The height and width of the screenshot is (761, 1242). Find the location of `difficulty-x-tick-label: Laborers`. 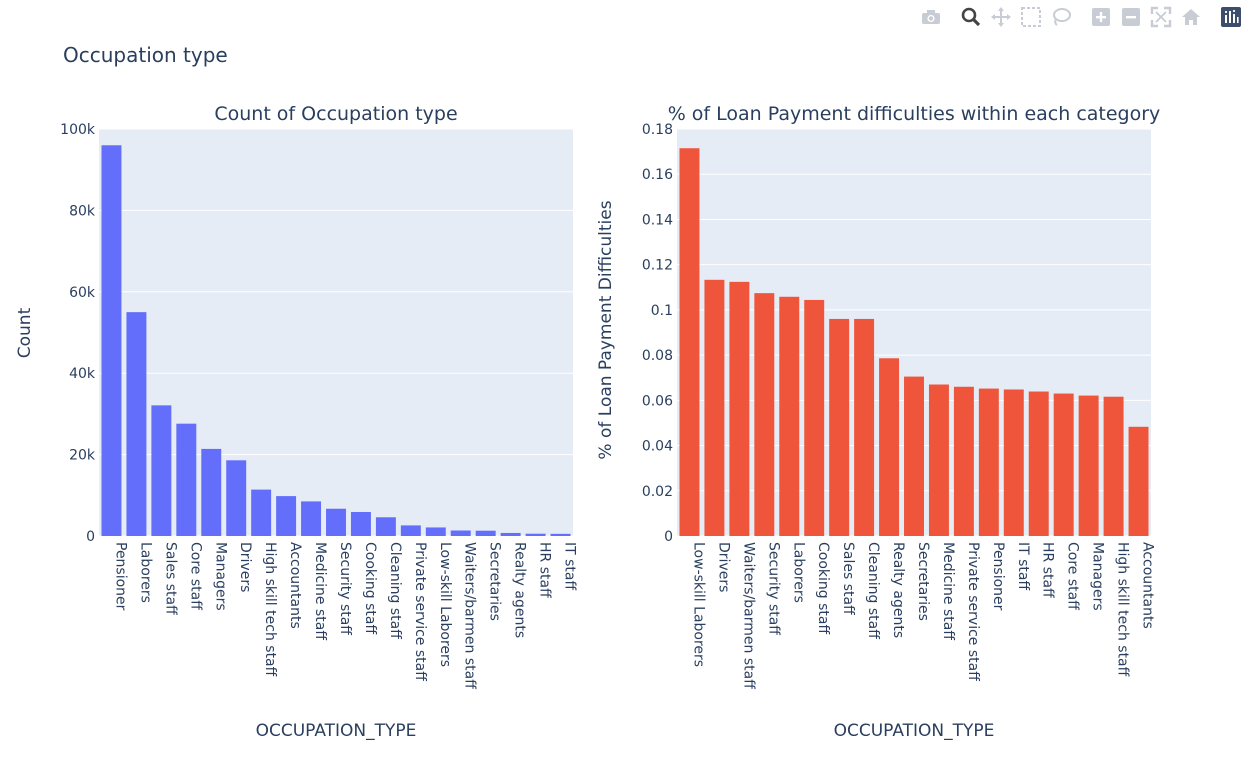

difficulty-x-tick-label: Laborers is located at coordinates (798, 572).